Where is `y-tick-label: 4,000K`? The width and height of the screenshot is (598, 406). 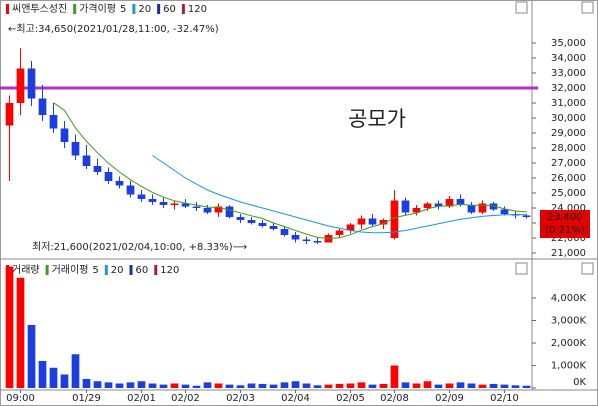
y-tick-label: 4,000K is located at coordinates (569, 298).